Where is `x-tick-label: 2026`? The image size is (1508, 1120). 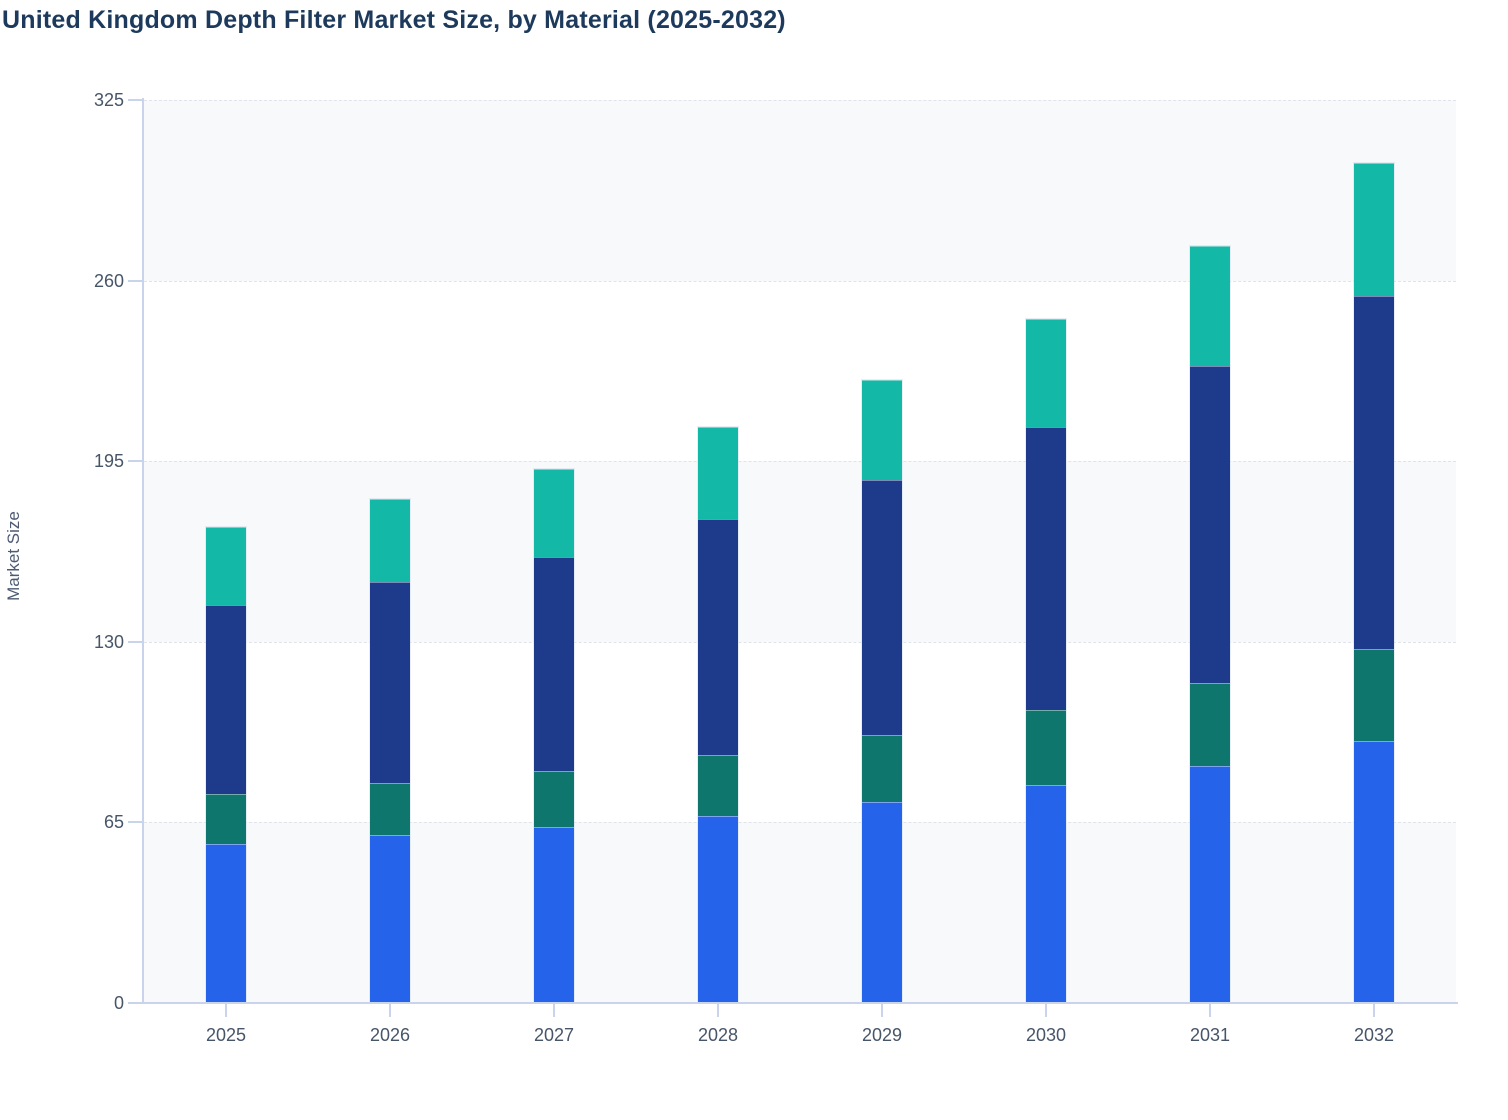
x-tick-label: 2026 is located at coordinates (390, 1035).